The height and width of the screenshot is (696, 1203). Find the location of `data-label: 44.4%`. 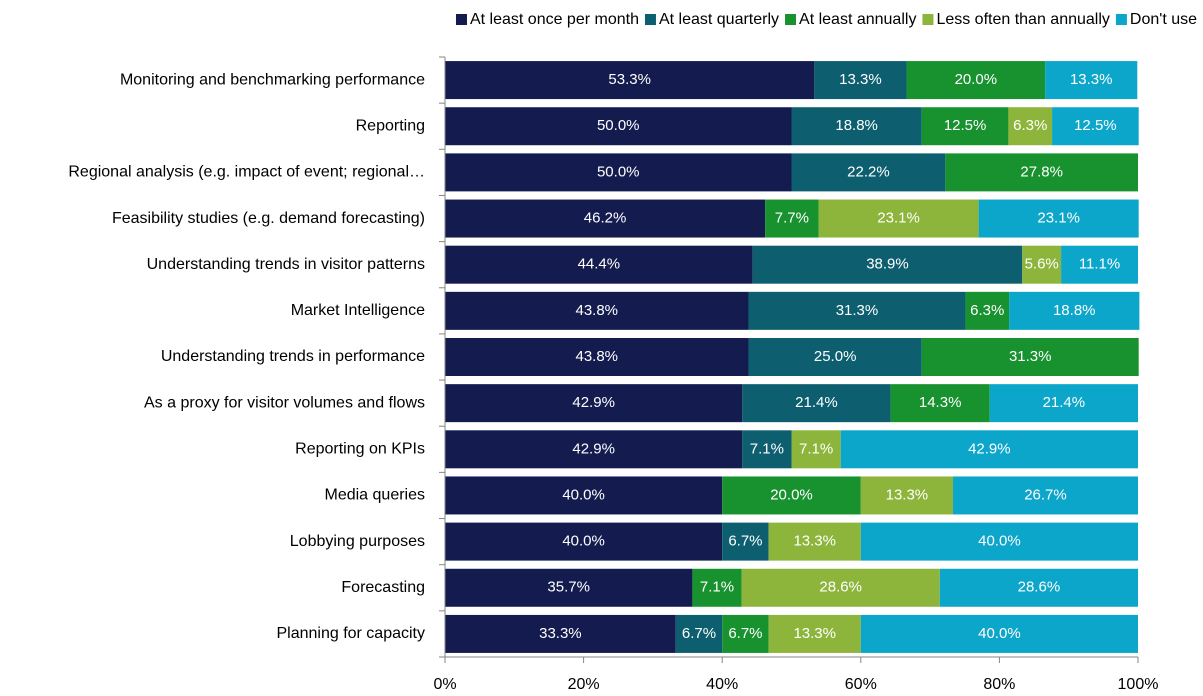

data-label: 44.4% is located at coordinates (599, 264).